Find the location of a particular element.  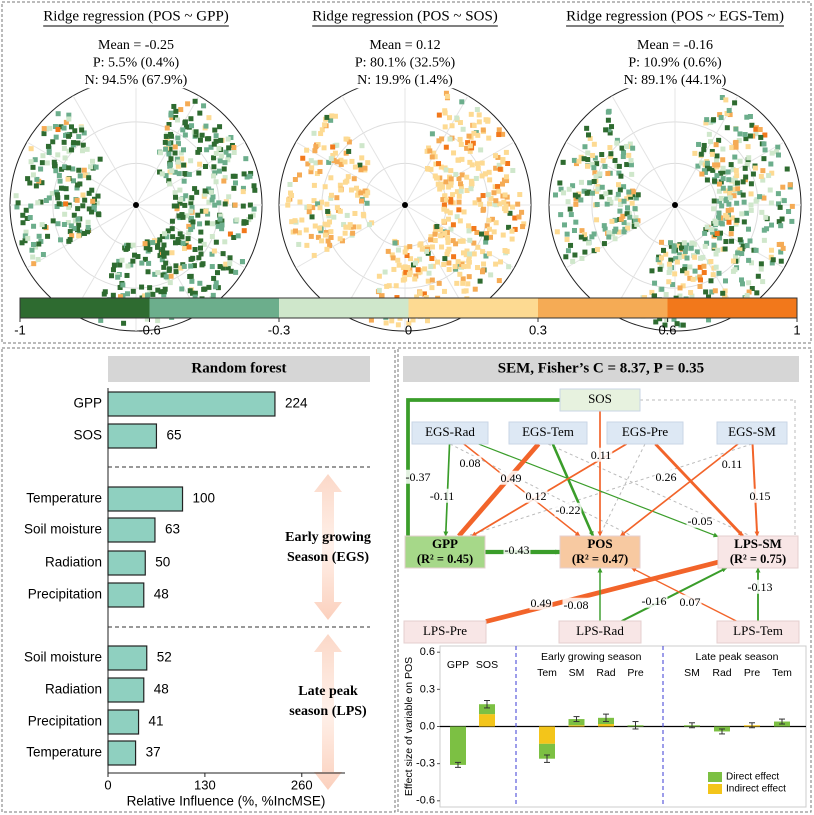

node-label: POS is located at coordinates (599, 543).